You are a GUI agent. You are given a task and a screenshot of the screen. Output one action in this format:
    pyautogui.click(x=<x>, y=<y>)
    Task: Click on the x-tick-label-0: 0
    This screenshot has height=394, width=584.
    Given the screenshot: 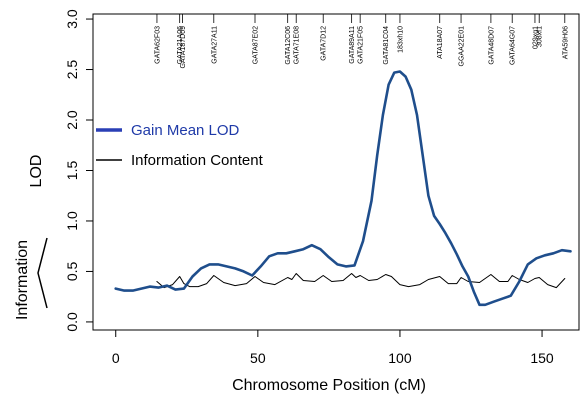 What is the action you would take?
    pyautogui.click(x=116, y=358)
    